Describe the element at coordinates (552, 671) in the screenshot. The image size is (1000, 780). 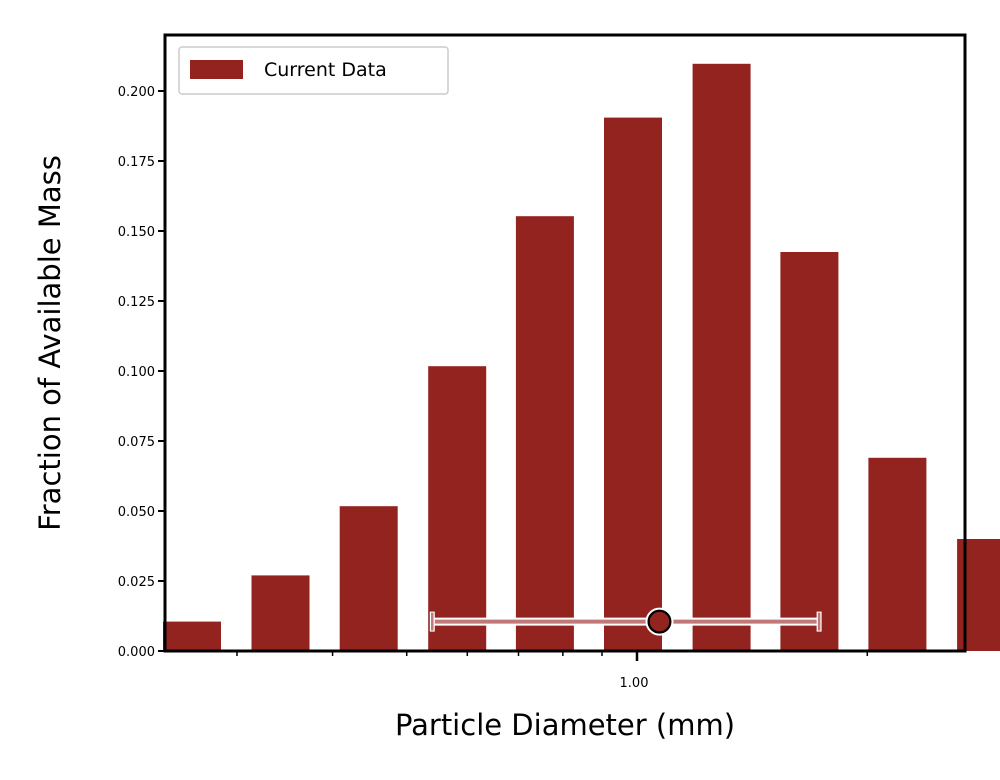
I see `x-axis-ticks: 1.00` at that location.